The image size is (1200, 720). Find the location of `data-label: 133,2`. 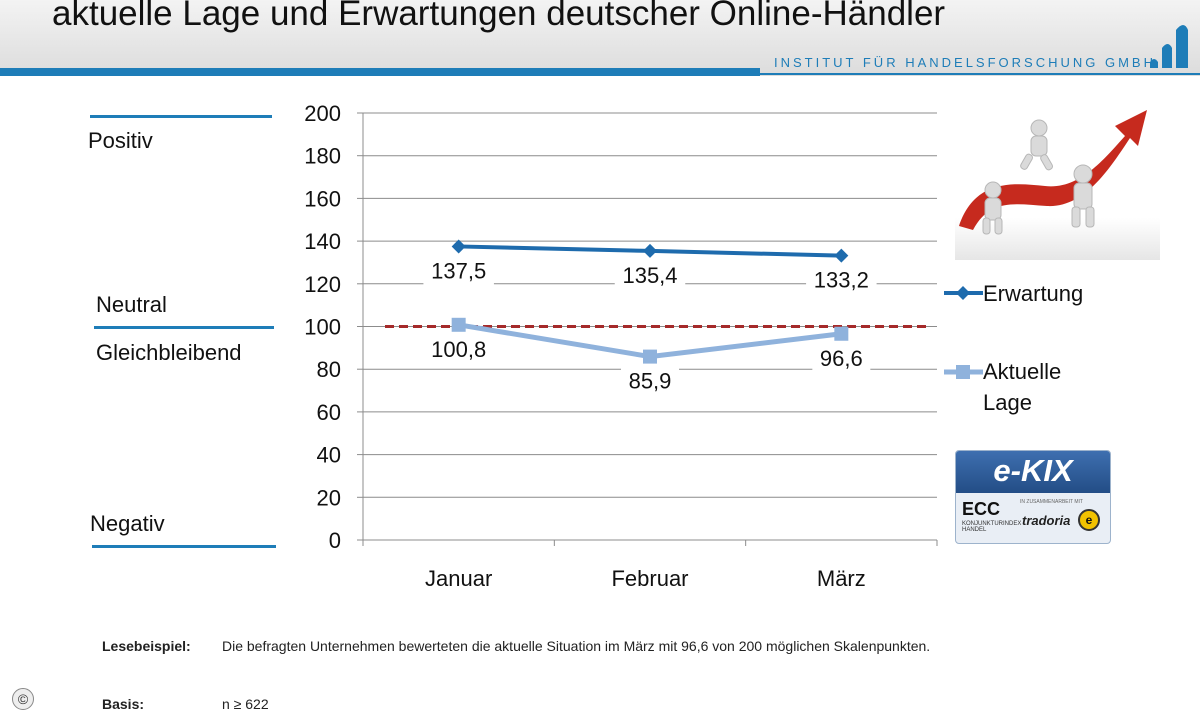

data-label: 133,2 is located at coordinates (841, 280).